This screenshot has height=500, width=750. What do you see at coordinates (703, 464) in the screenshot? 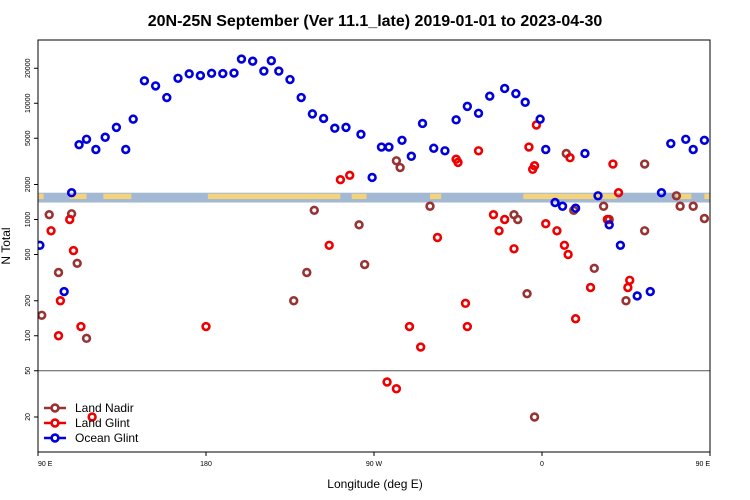
I see `x-tick-label: 90 E` at bounding box center [703, 464].